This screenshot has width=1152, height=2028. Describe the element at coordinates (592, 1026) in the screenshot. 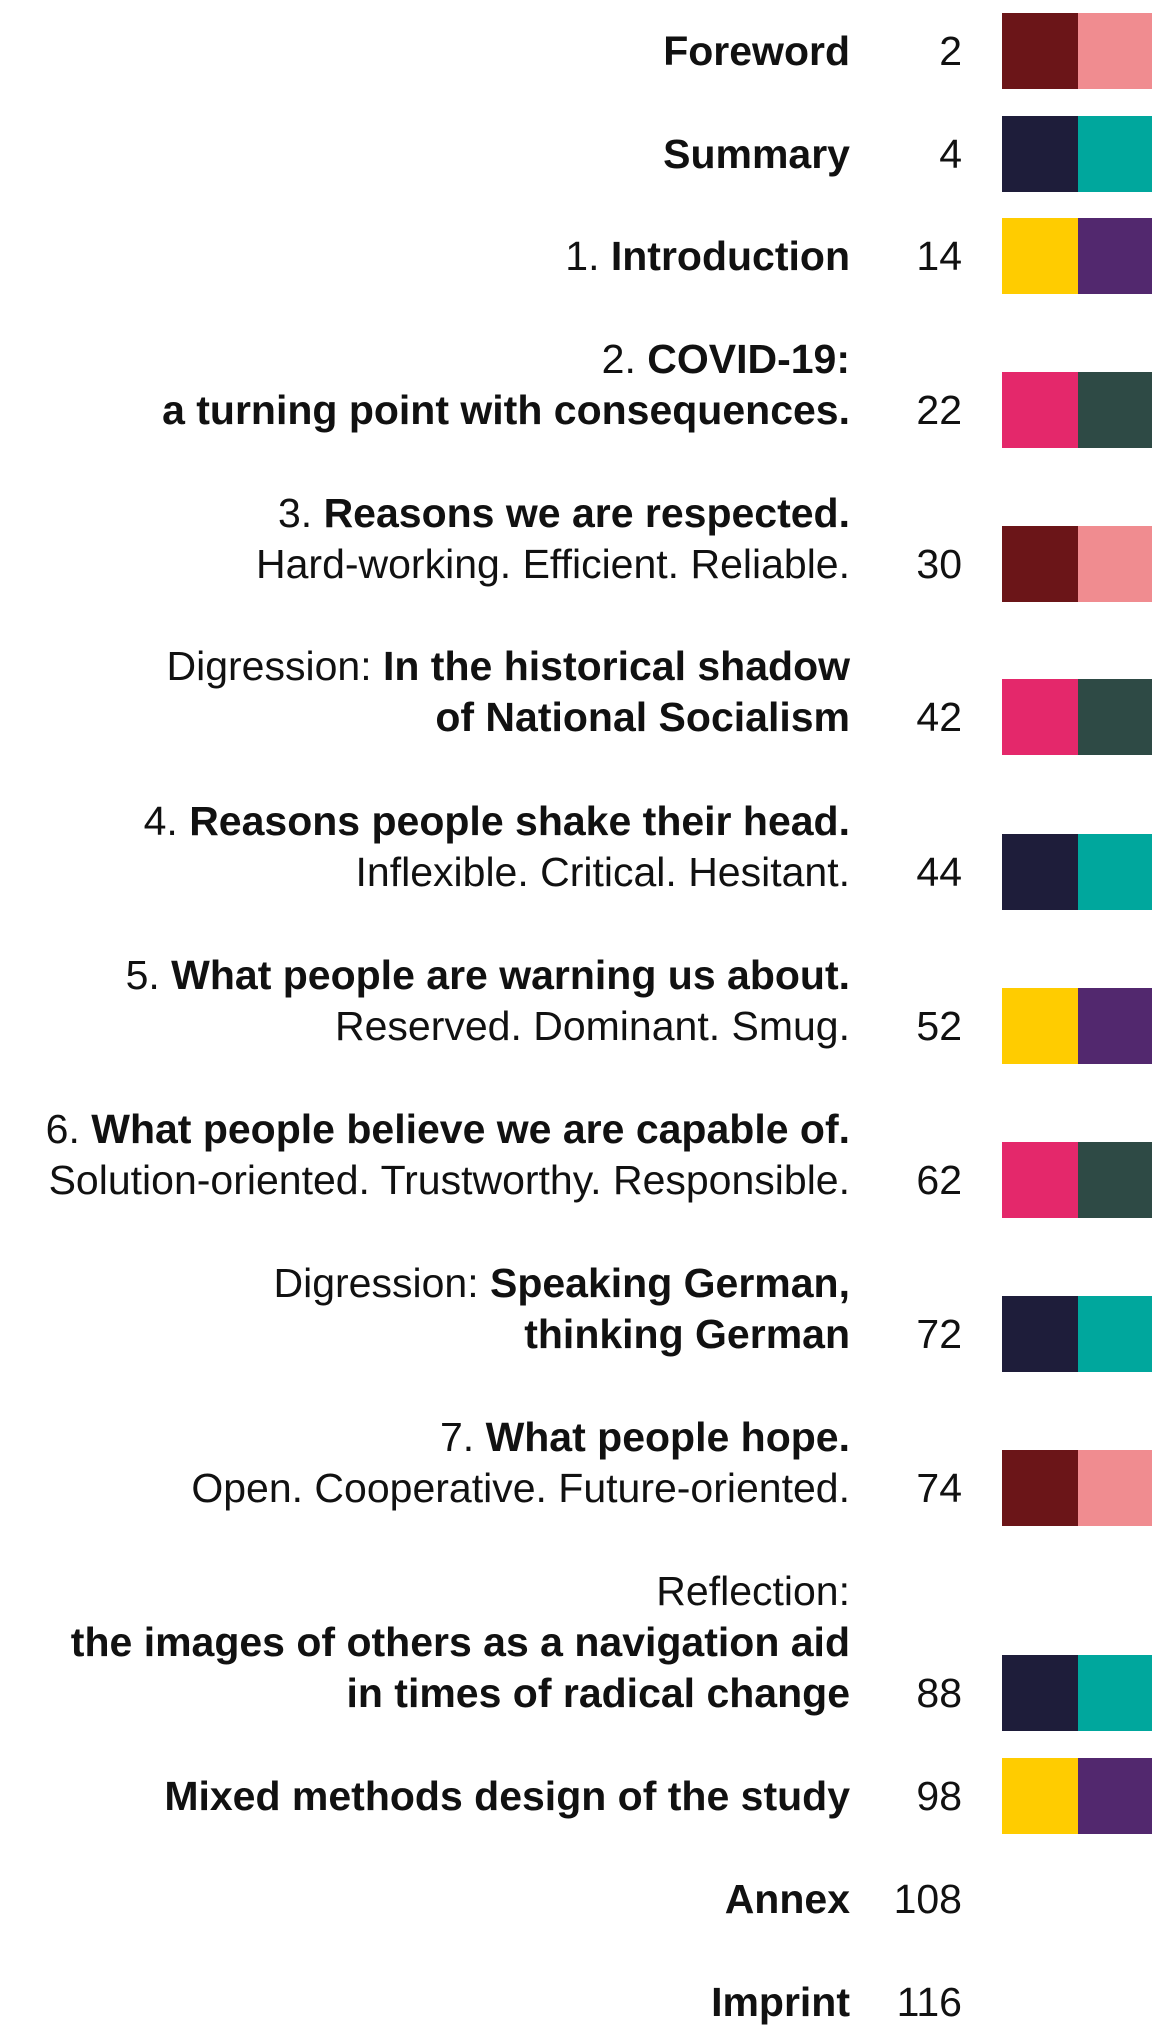

I see `toc-title-text: Reserved. Dominant. Smug.` at that location.